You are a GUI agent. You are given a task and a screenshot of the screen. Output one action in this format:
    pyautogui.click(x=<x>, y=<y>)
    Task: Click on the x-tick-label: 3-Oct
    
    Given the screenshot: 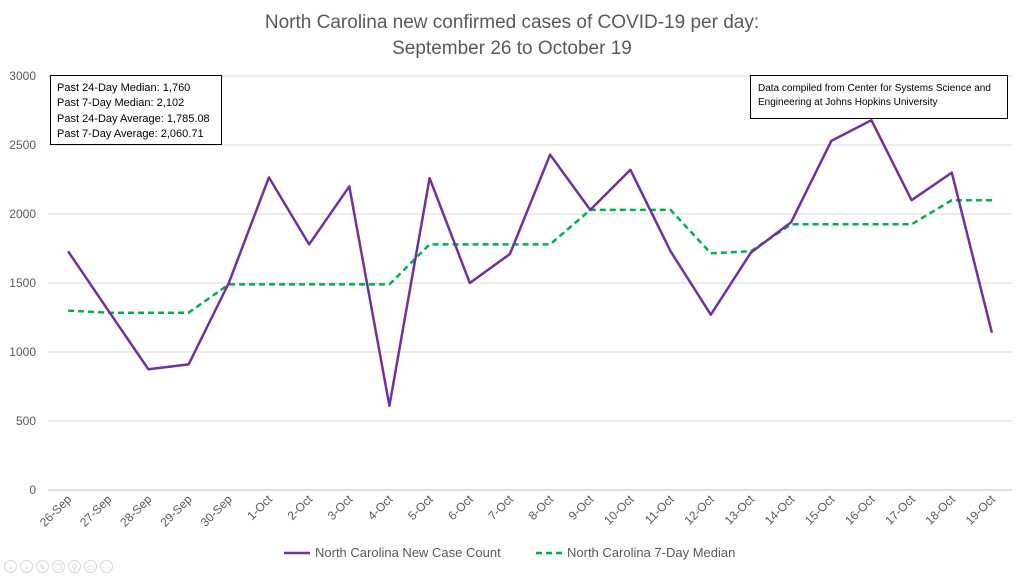 What is the action you would take?
    pyautogui.click(x=340, y=507)
    